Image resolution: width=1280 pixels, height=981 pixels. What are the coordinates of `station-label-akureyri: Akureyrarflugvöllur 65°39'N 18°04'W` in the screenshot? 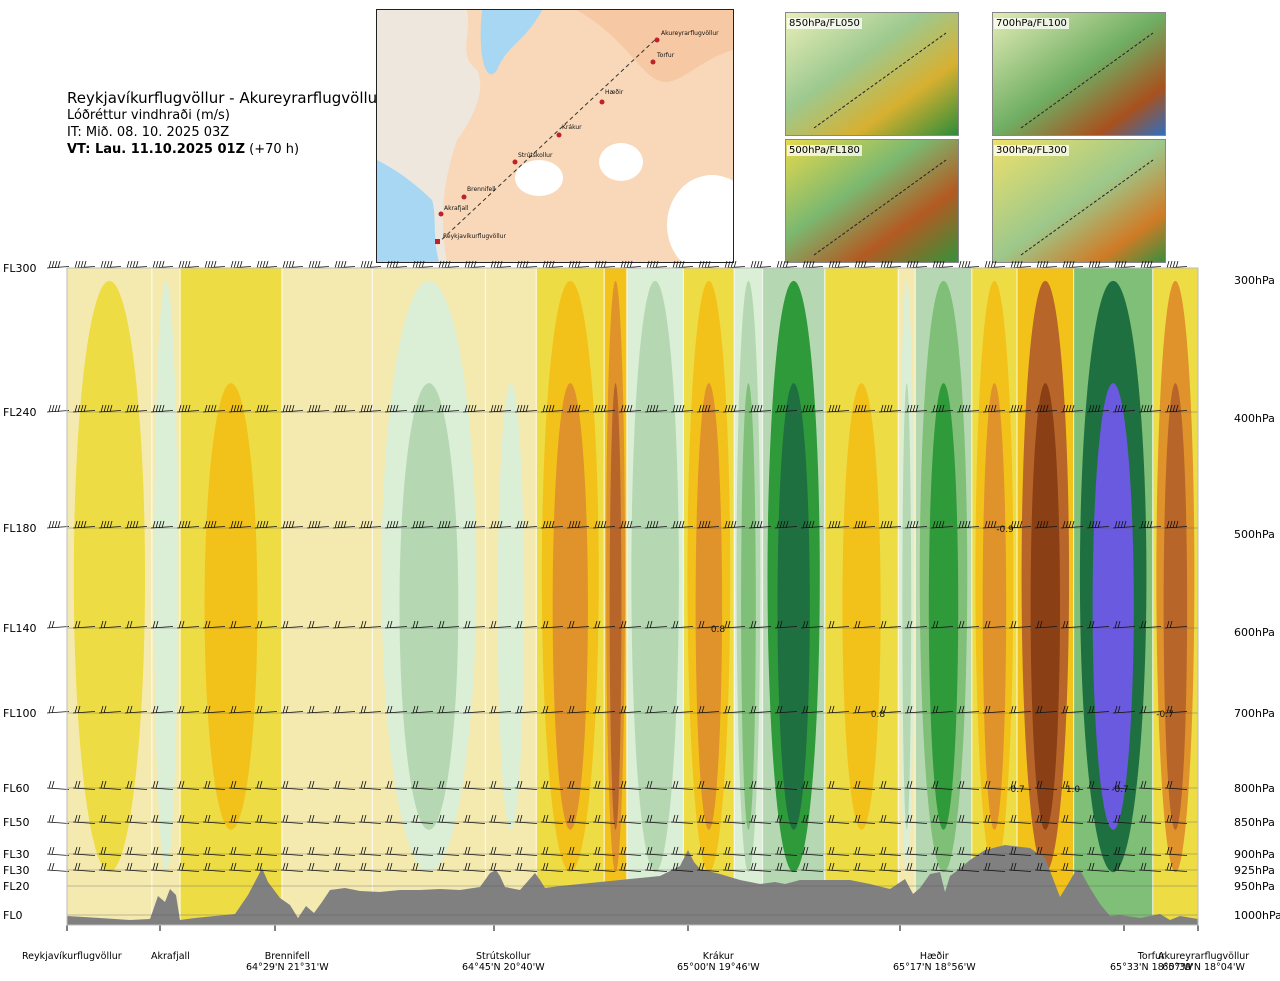 It's located at (1203, 962).